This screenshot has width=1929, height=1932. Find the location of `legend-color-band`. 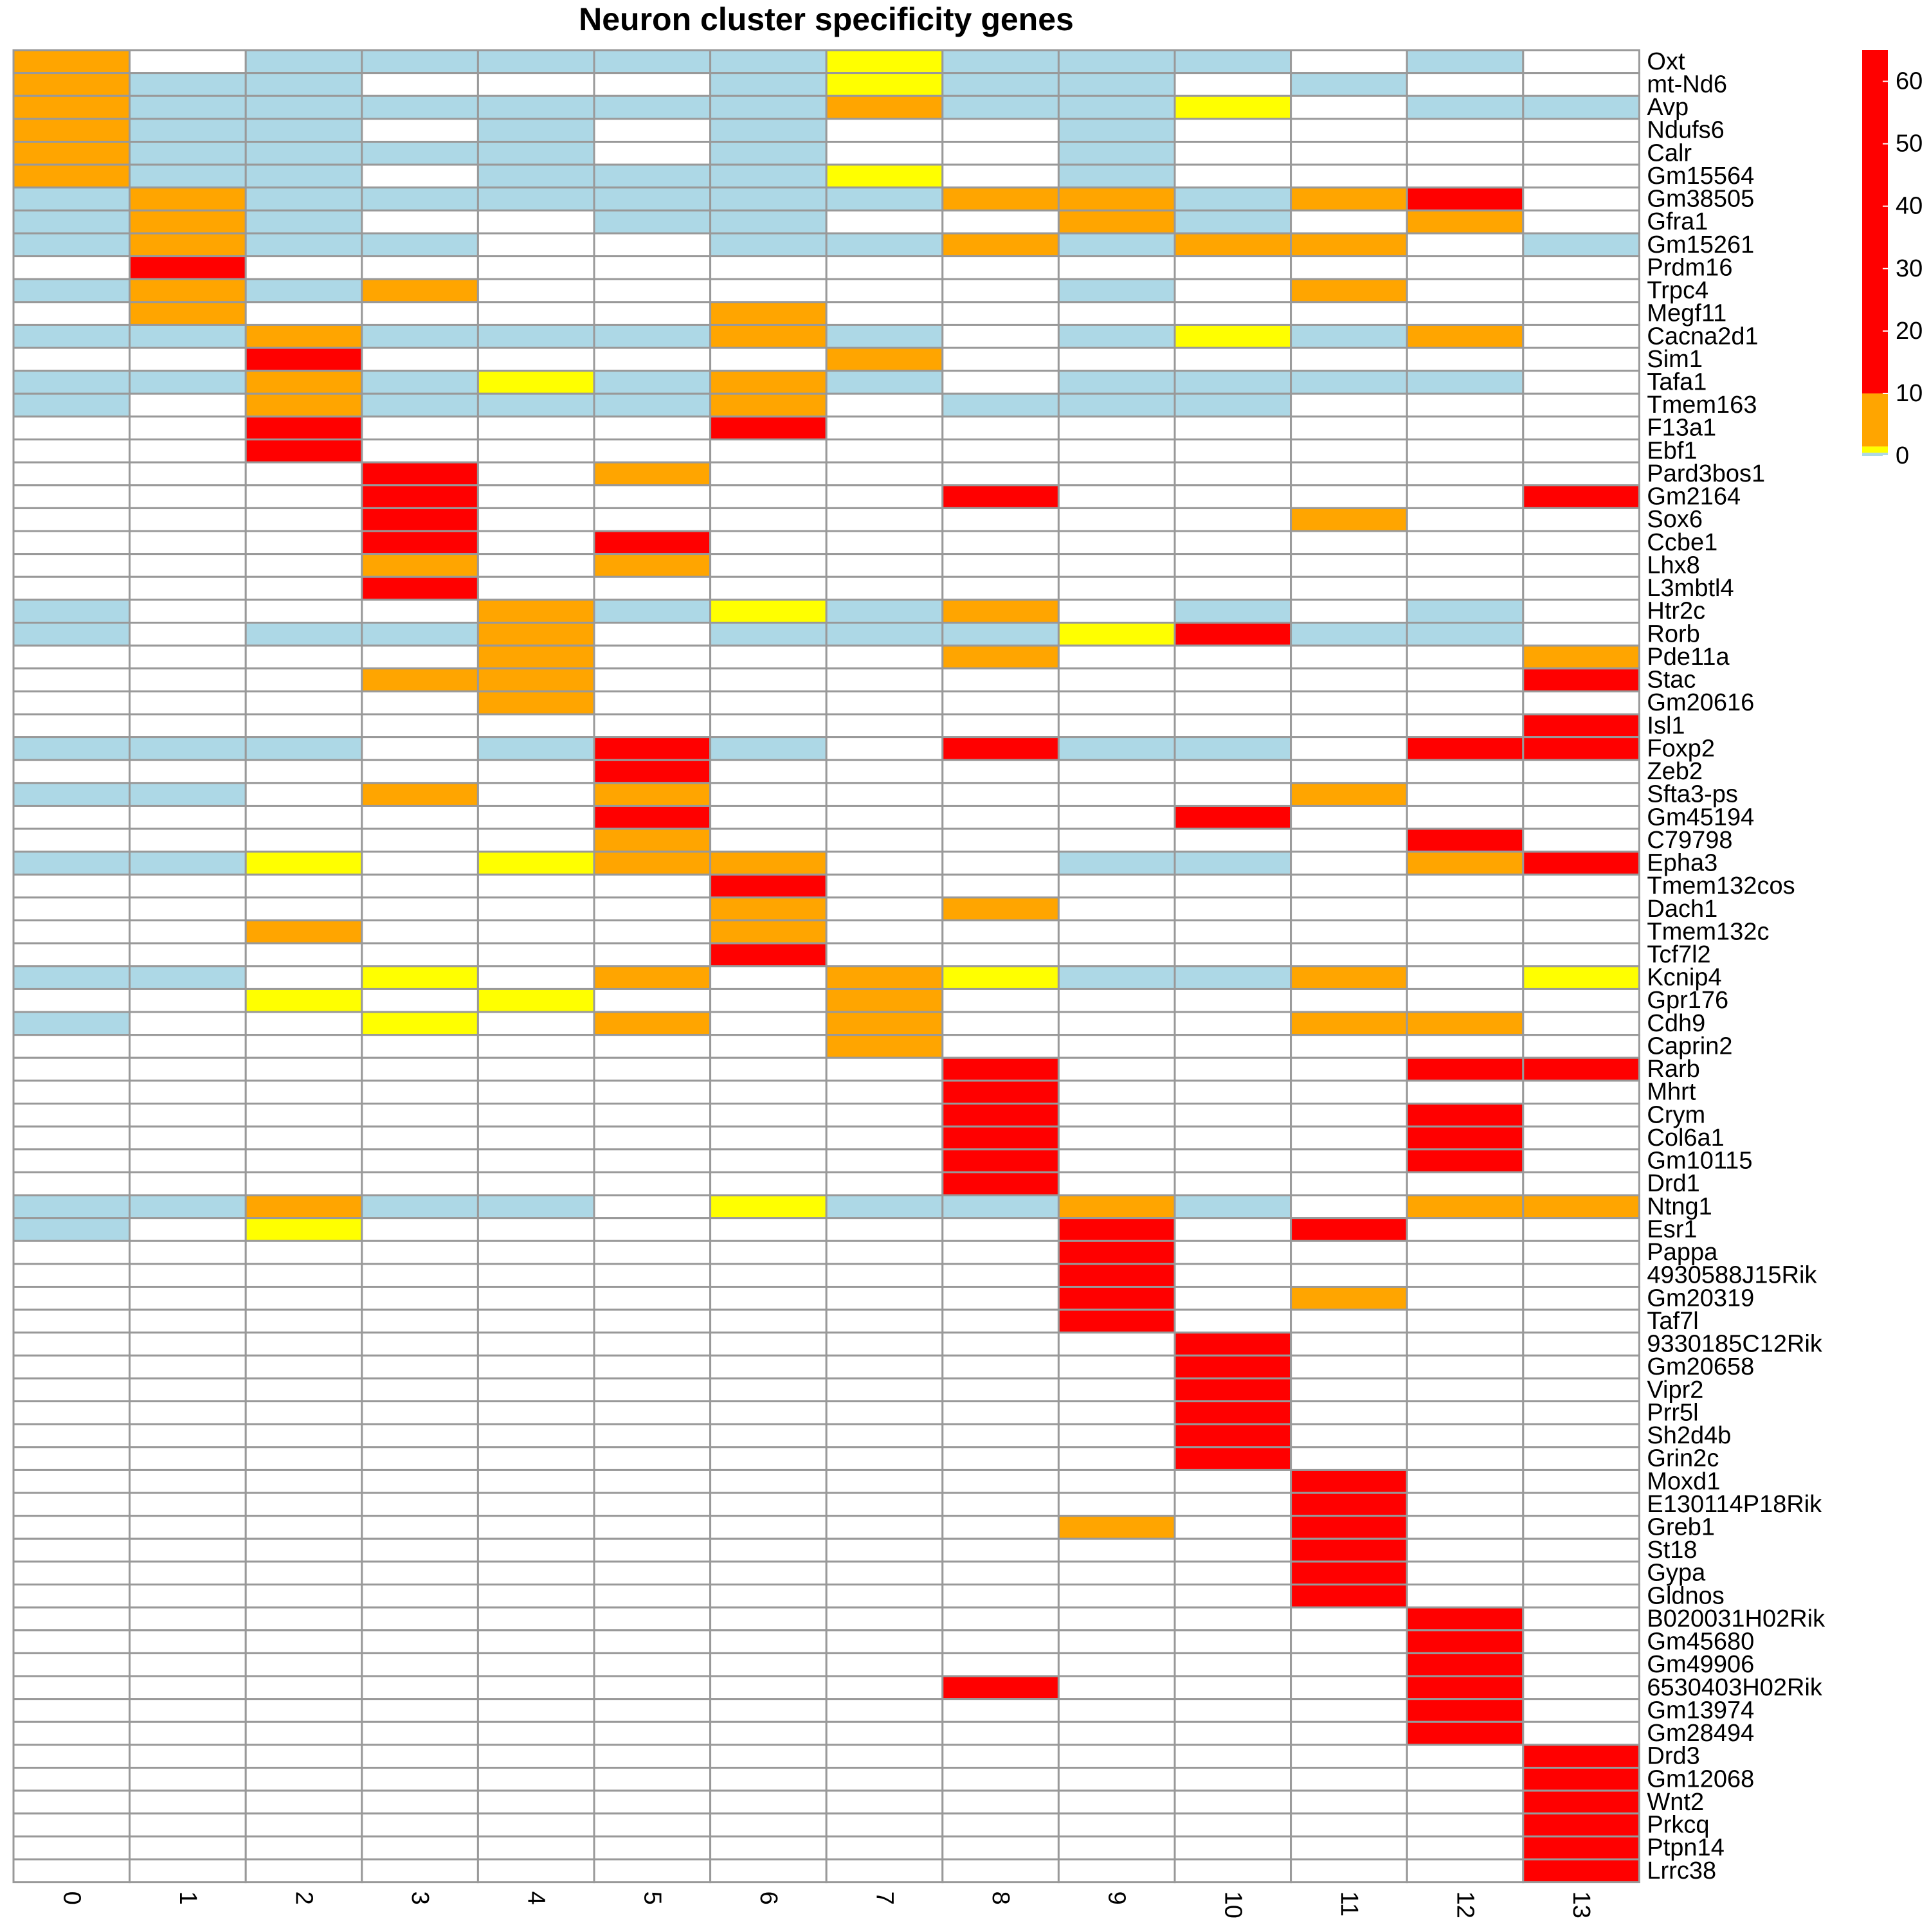

legend-color-band is located at coordinates (1875, 454).